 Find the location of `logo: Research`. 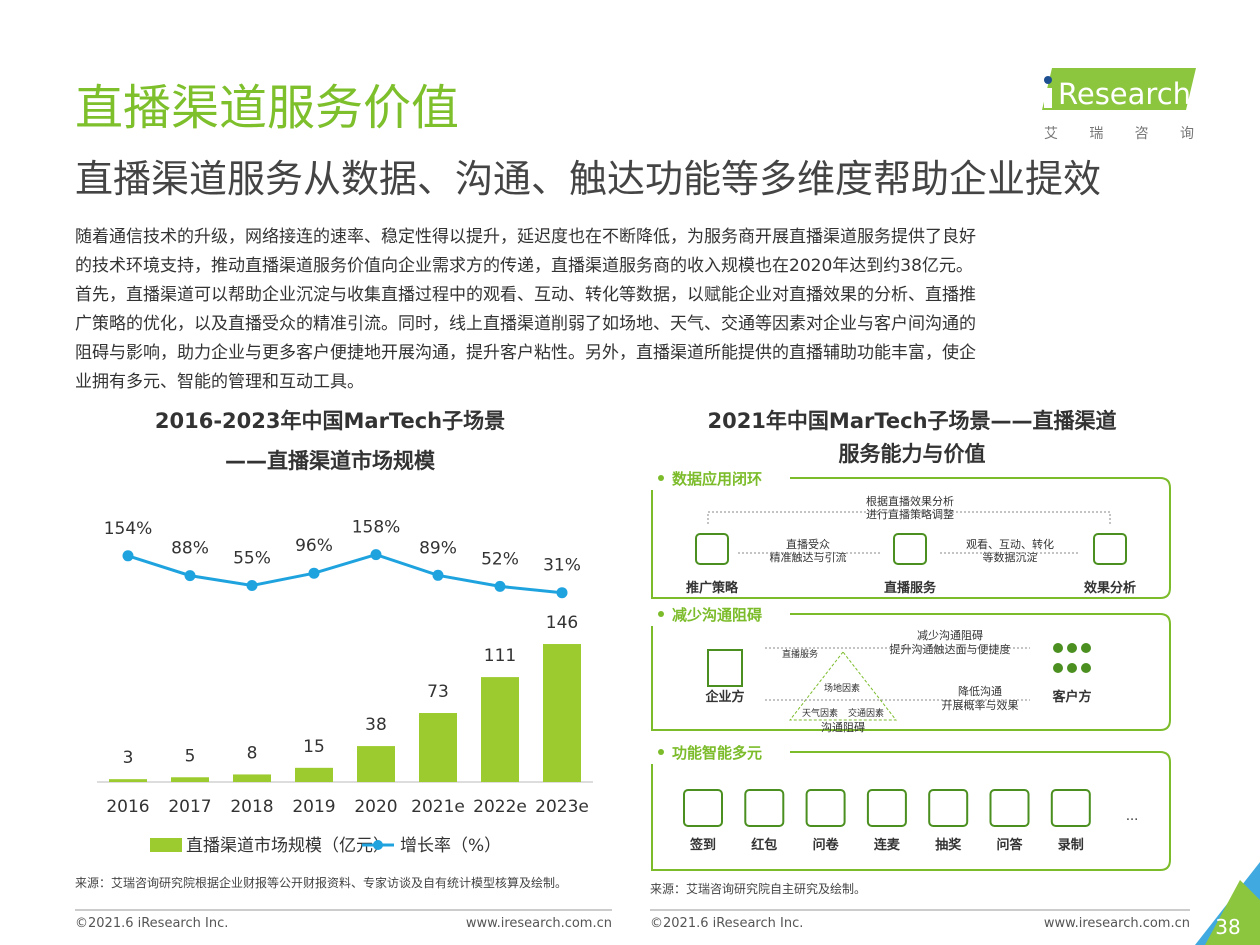

logo: Research is located at coordinates (1124, 94).